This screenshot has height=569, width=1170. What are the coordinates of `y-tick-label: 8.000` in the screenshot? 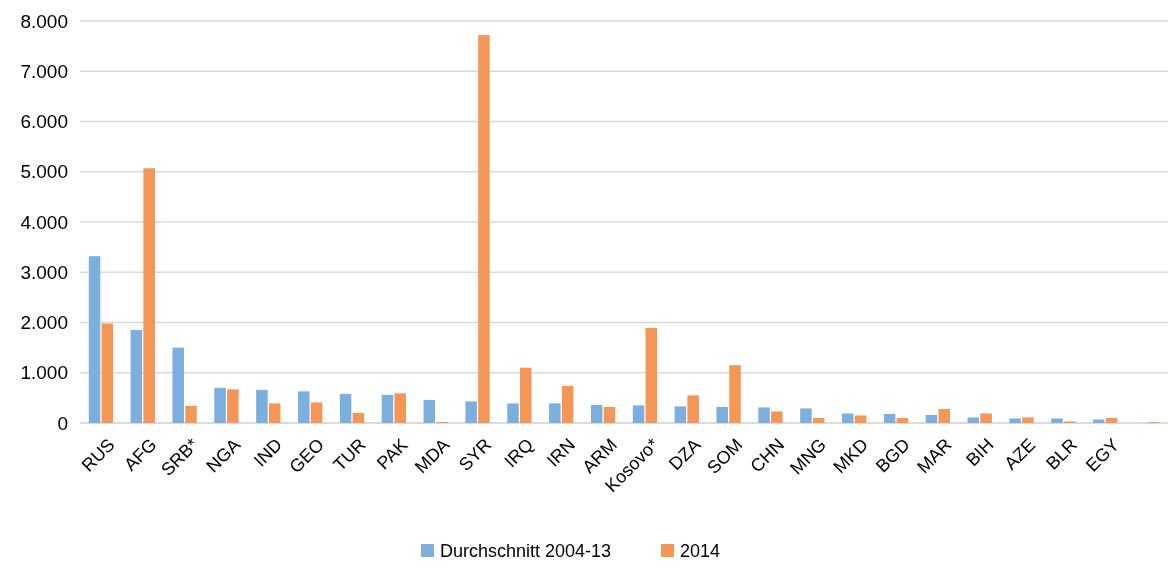 It's located at (44, 21).